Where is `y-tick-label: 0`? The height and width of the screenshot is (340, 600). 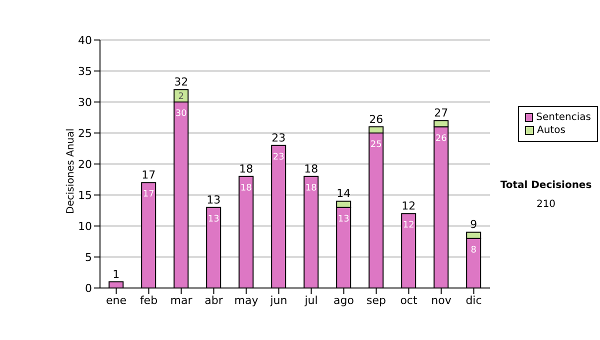
y-tick-label: 0 is located at coordinates (88, 288).